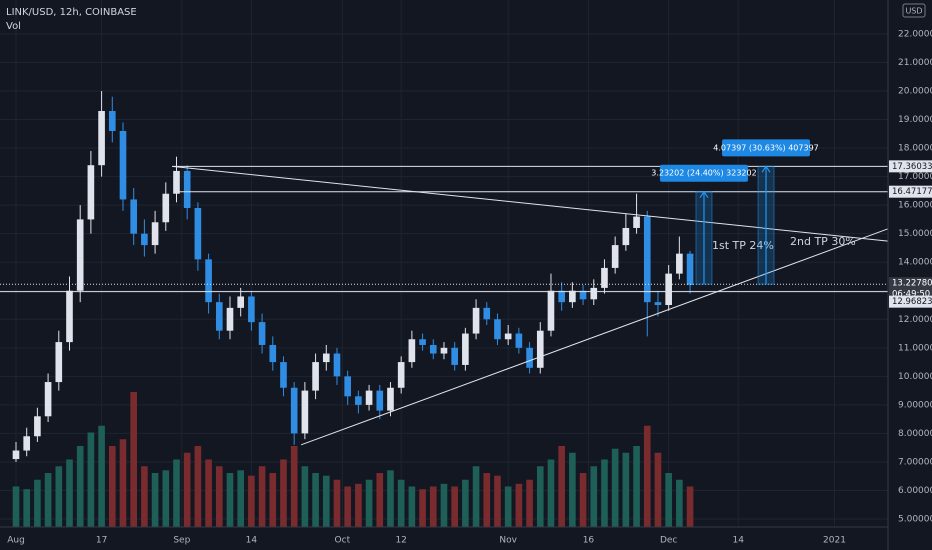 The image size is (932, 550). Describe the element at coordinates (915, 434) in the screenshot. I see `y-tick-label: 8.00000` at that location.